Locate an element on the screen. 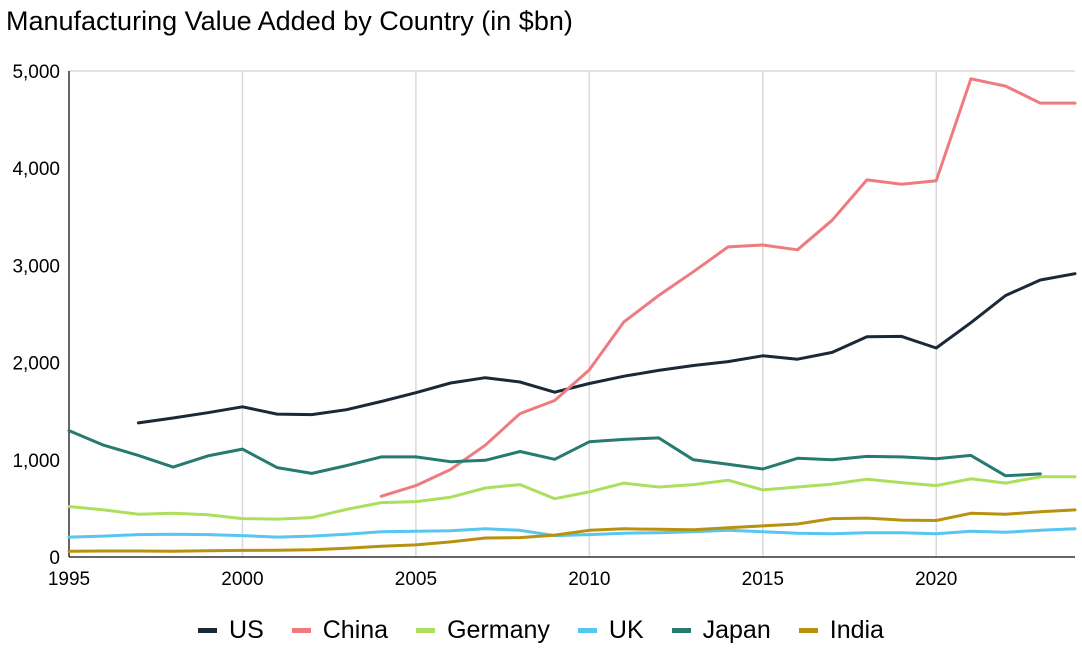  y-tick-label: 1,000 is located at coordinates (36, 461).